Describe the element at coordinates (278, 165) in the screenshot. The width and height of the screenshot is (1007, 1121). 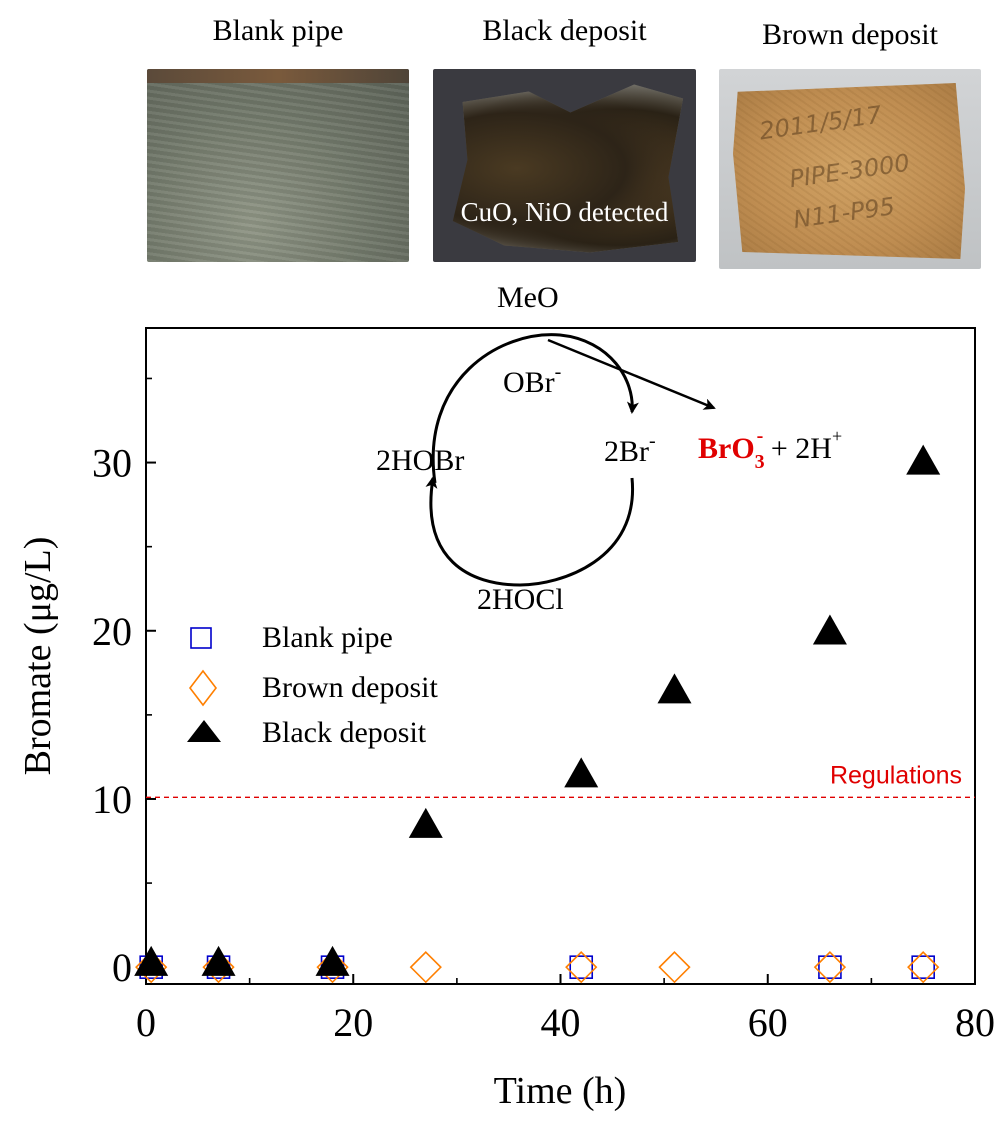
I see `blank-pipe-photo` at that location.